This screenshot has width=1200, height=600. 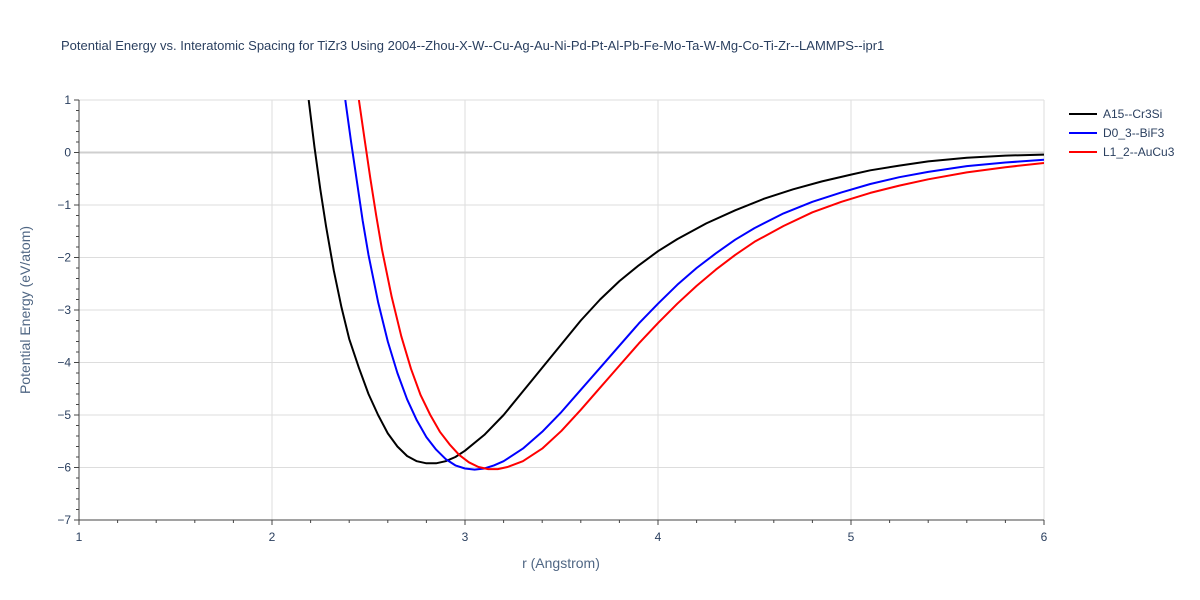 What do you see at coordinates (67, 153) in the screenshot?
I see `y-tick-label: 0` at bounding box center [67, 153].